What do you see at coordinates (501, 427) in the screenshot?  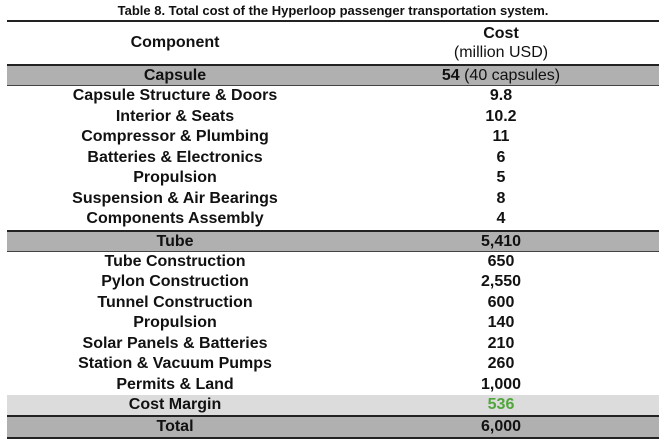 I see `total-value: 6,000` at bounding box center [501, 427].